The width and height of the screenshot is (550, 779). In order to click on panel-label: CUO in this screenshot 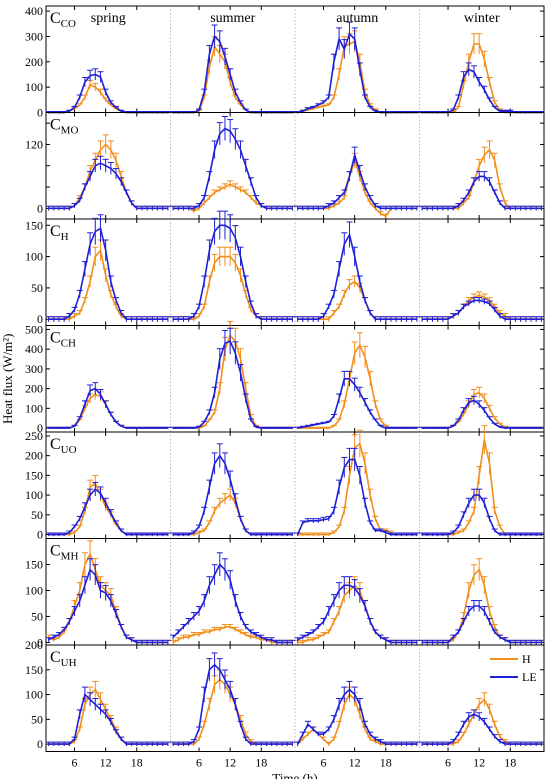, I will do `click(63, 446)`.